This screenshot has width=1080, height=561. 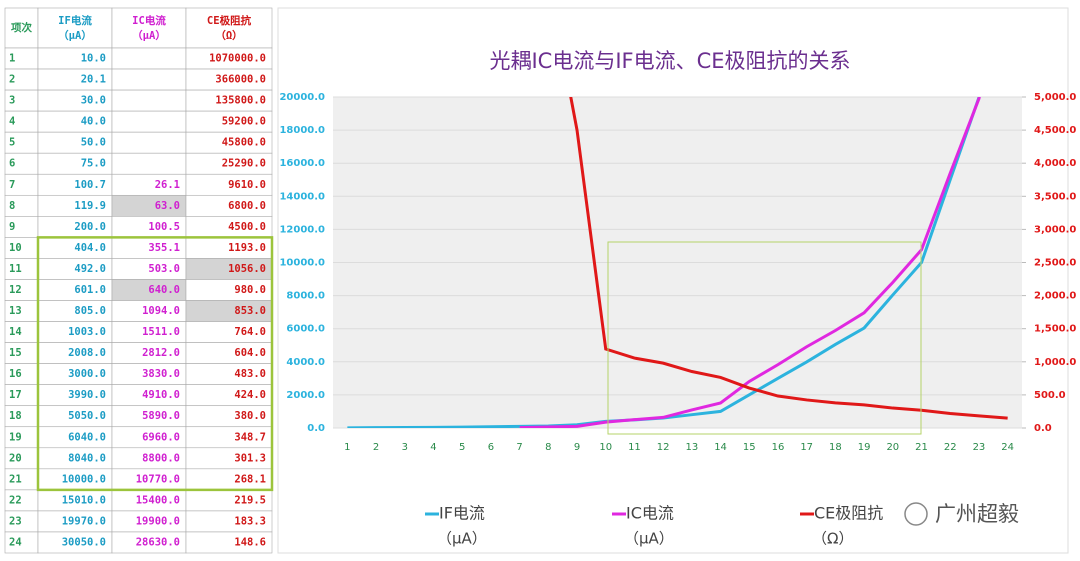 I want to click on cell-text: 6960.0, so click(x=161, y=437).